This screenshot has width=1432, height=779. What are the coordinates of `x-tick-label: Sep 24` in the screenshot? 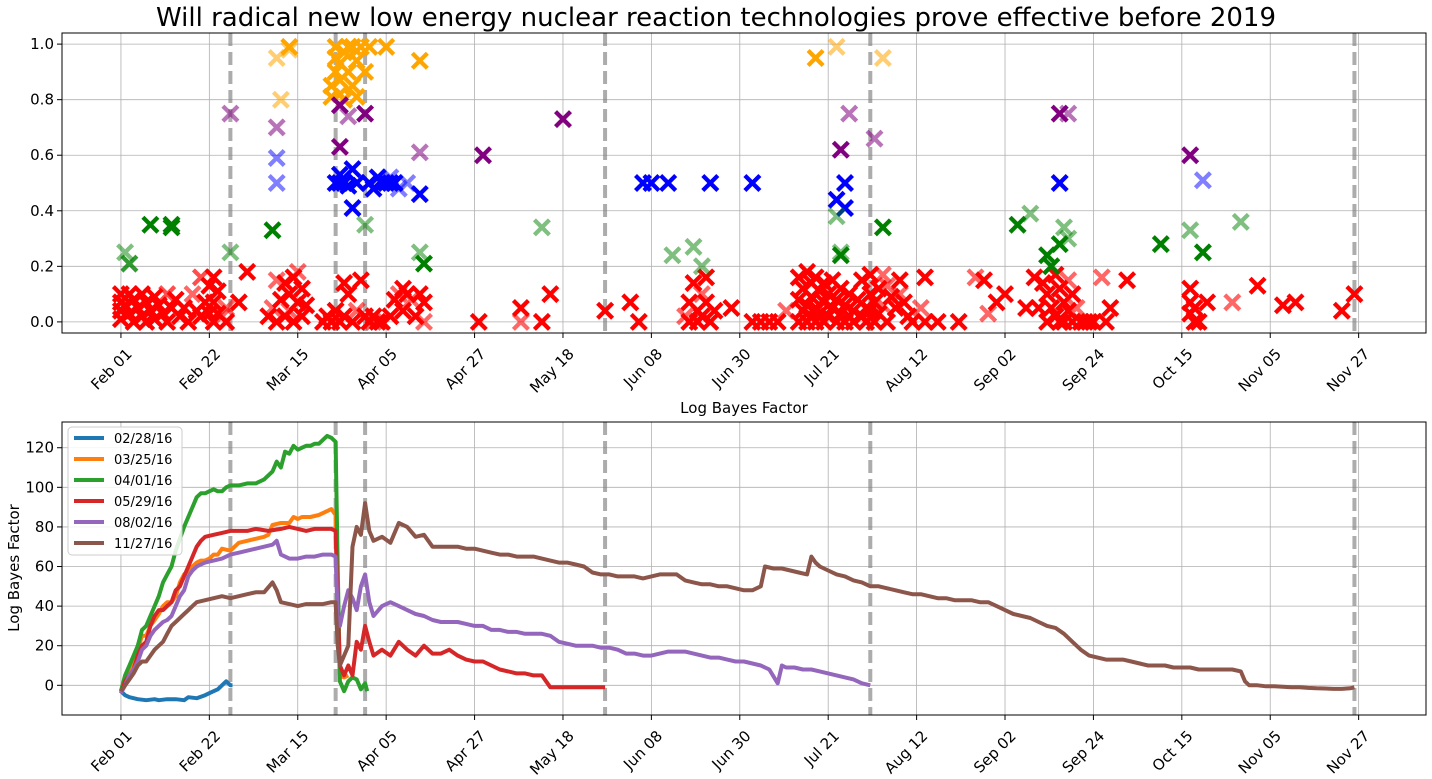 It's located at (1084, 752).